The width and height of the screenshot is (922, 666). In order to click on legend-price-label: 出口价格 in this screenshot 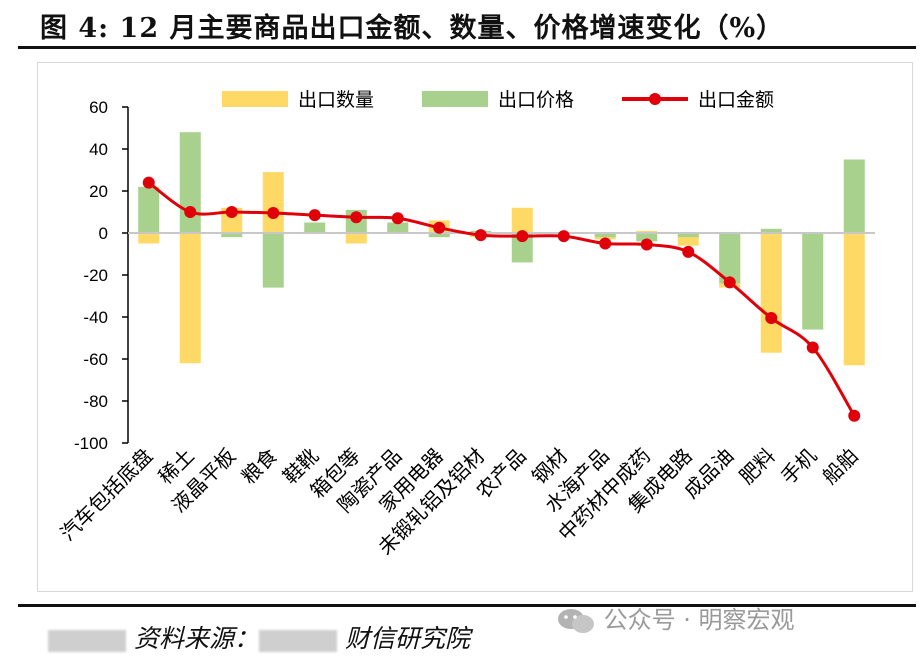, I will do `click(536, 100)`.